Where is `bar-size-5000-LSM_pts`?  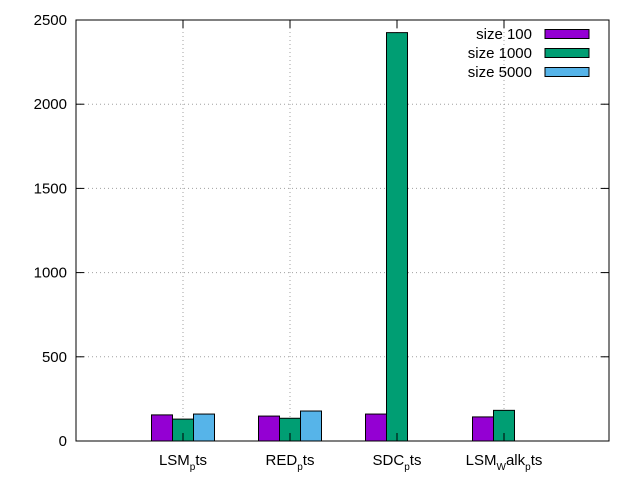
bar-size-5000-LSM_pts is located at coordinates (204, 427).